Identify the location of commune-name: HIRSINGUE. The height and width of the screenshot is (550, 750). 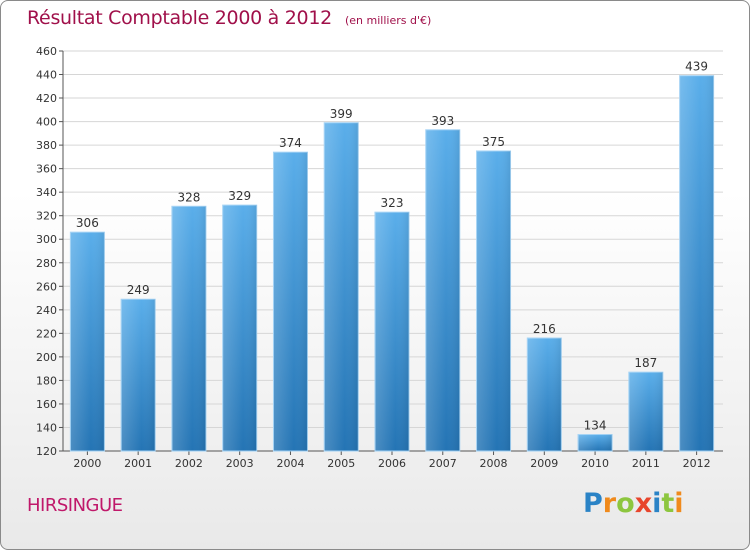
(75, 505).